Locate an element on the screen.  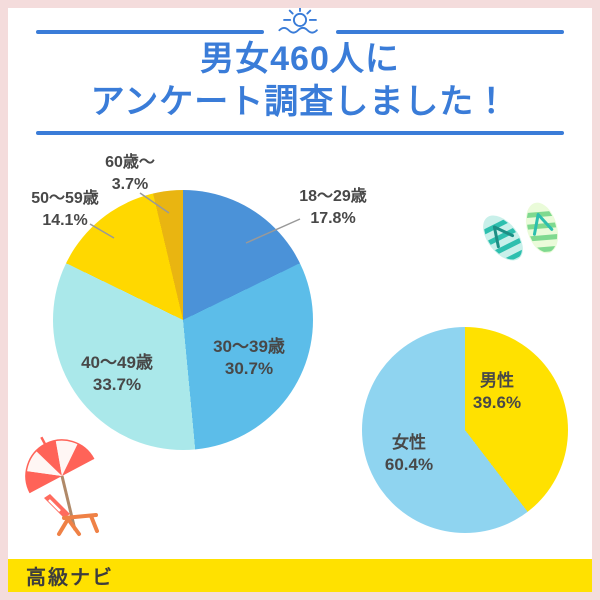
age-slice-label-18-29: 18〜29歳 17.8% is located at coordinates (333, 208).